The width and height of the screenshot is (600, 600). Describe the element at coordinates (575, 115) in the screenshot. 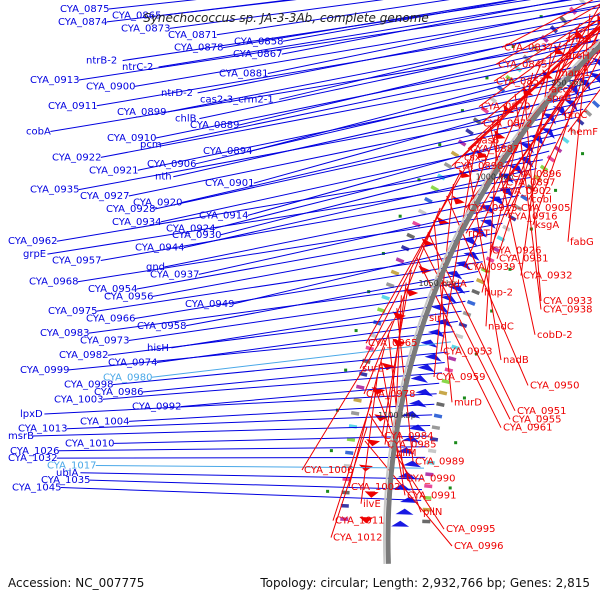

I see `reverse-gene-label: proC` at that location.